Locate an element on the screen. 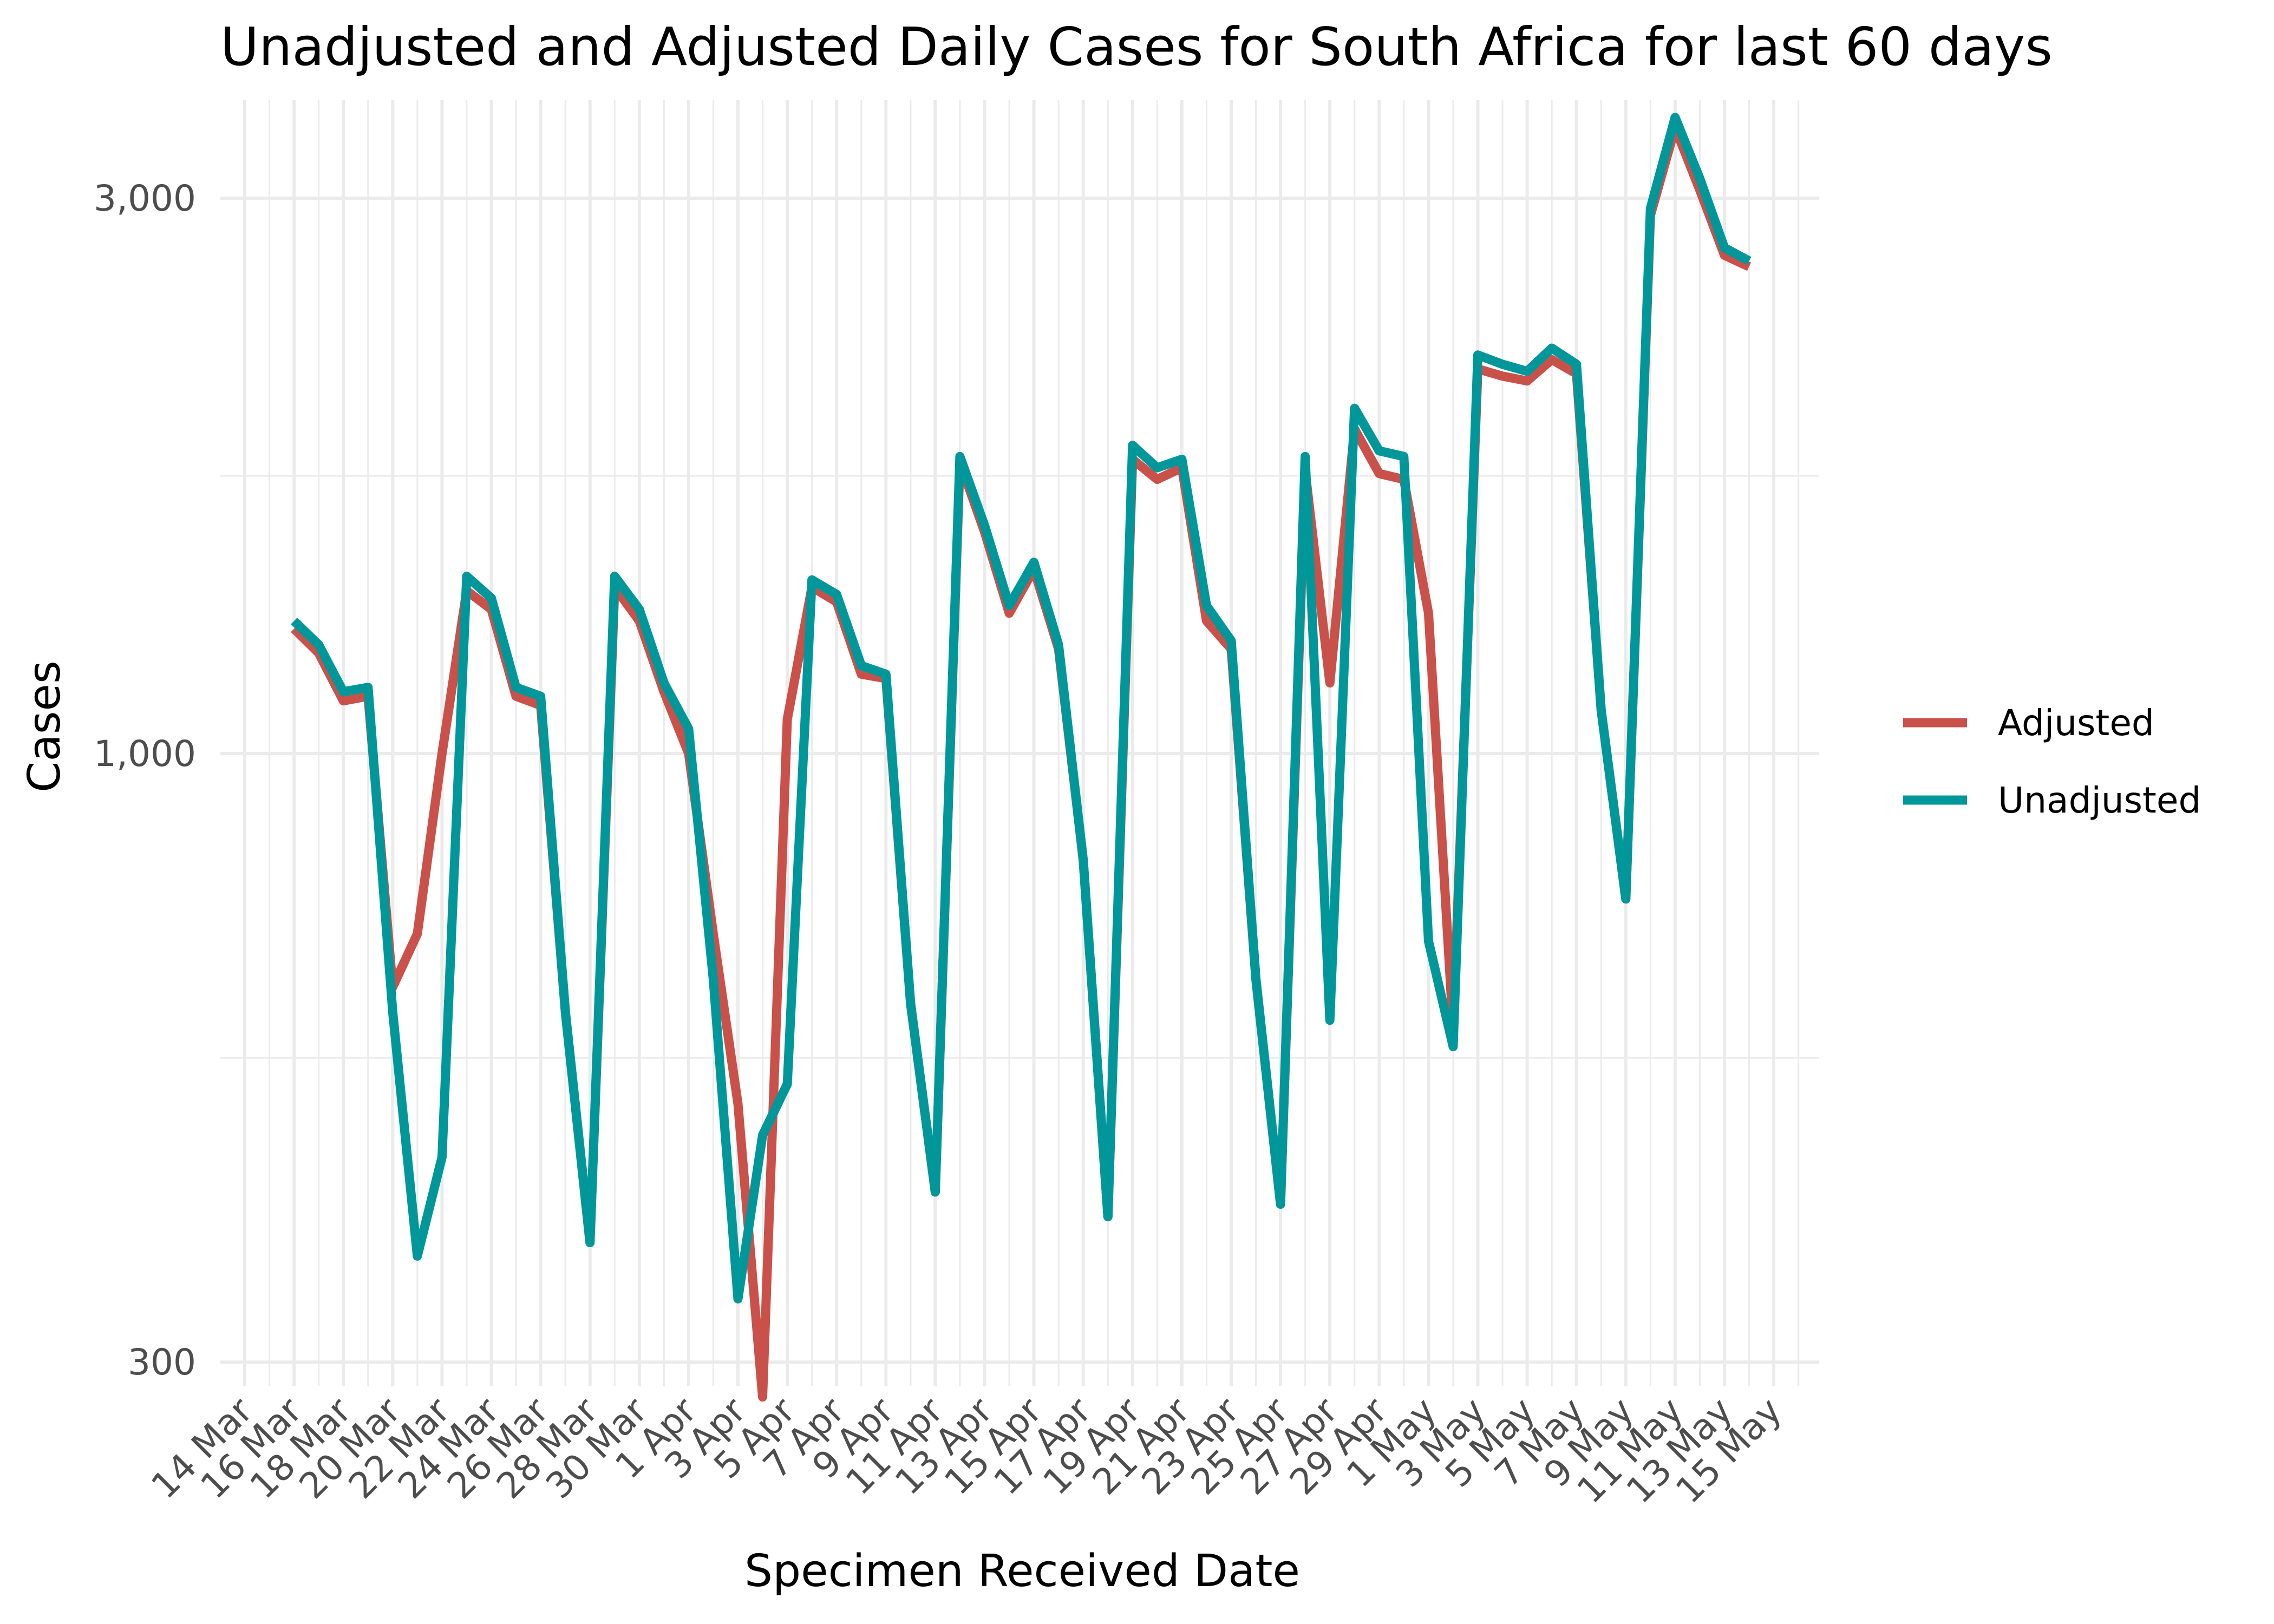 This screenshot has width=2274, height=1624. y-tick-label: 1,000 is located at coordinates (145, 754).